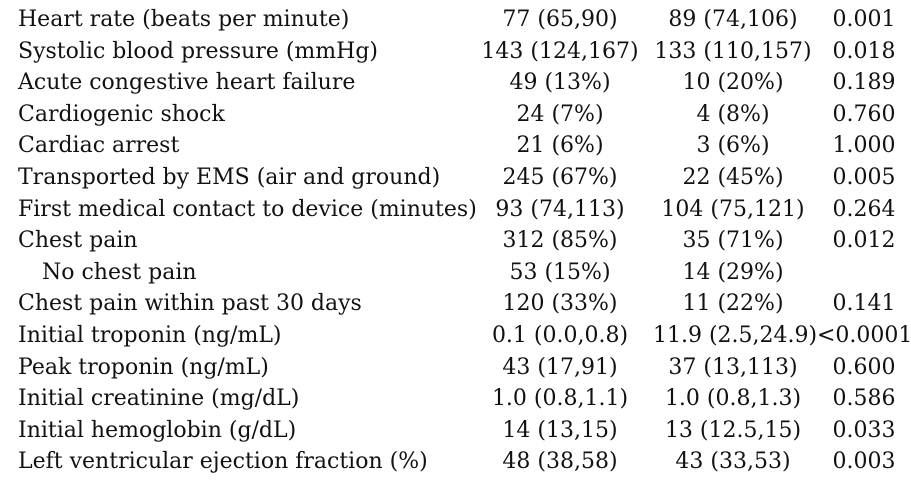  Describe the element at coordinates (157, 430) in the screenshot. I see `row-label: Initial hemoglobin (g/dL)` at that location.